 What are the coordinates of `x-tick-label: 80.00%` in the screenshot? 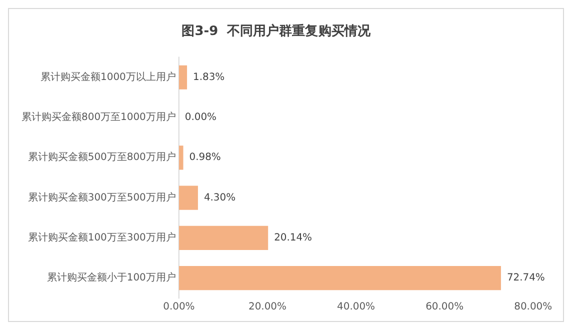 It's located at (533, 307).